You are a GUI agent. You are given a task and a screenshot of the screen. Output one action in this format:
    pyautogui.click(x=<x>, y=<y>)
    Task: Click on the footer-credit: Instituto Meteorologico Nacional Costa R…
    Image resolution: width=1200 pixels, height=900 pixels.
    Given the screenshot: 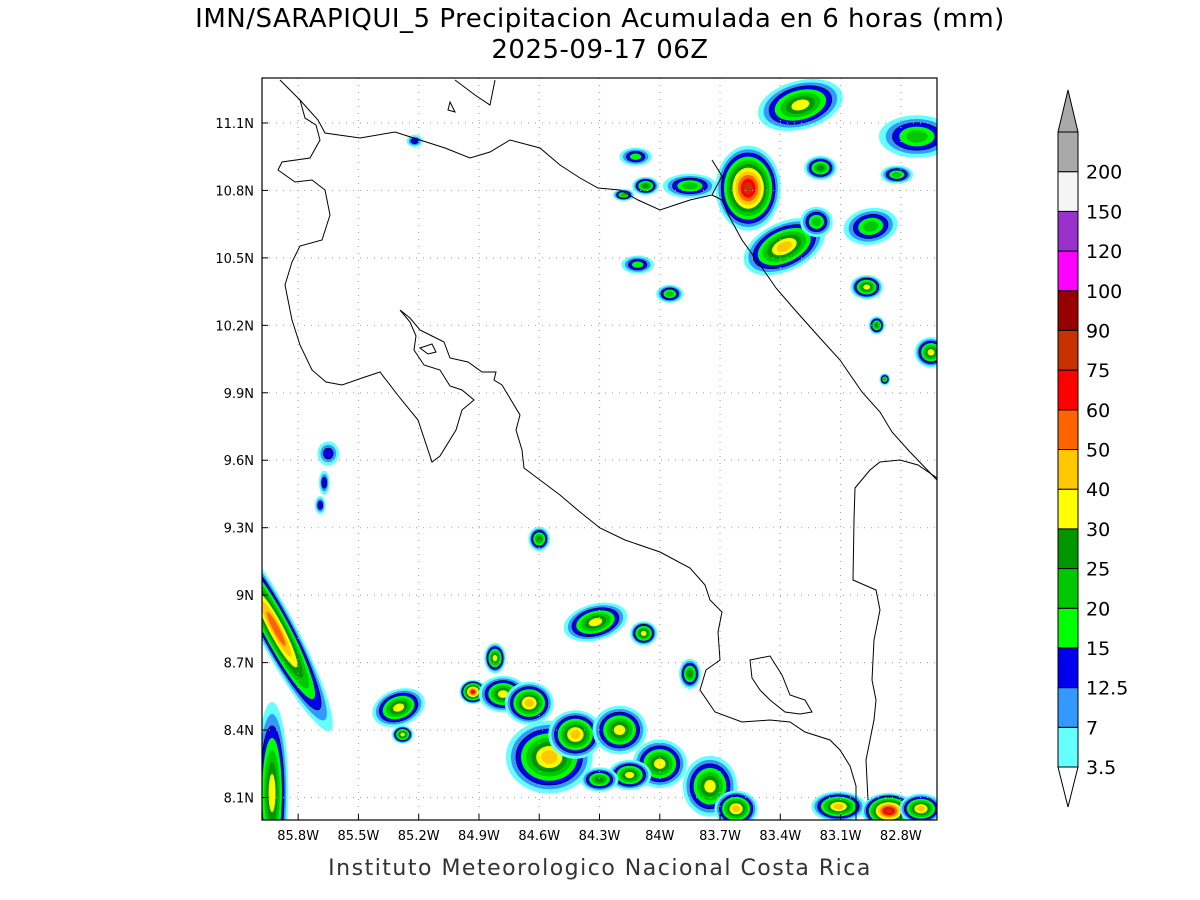 What is the action you would take?
    pyautogui.click(x=600, y=868)
    